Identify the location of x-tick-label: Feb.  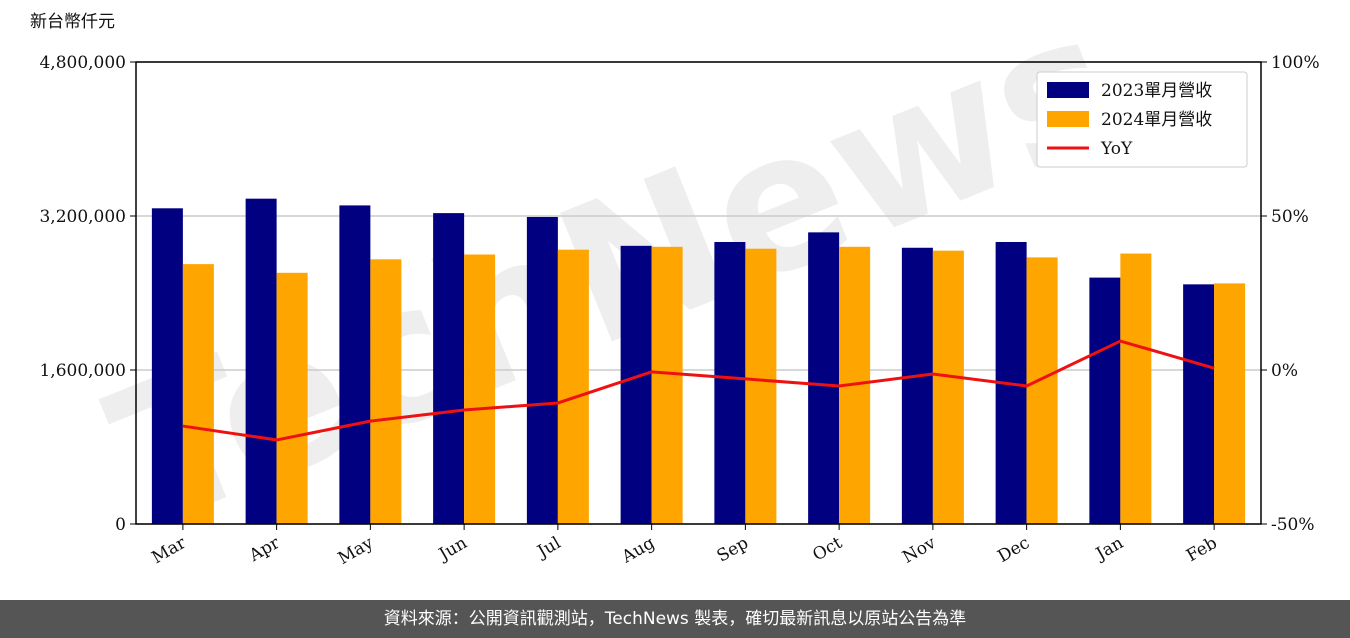
(1202, 549).